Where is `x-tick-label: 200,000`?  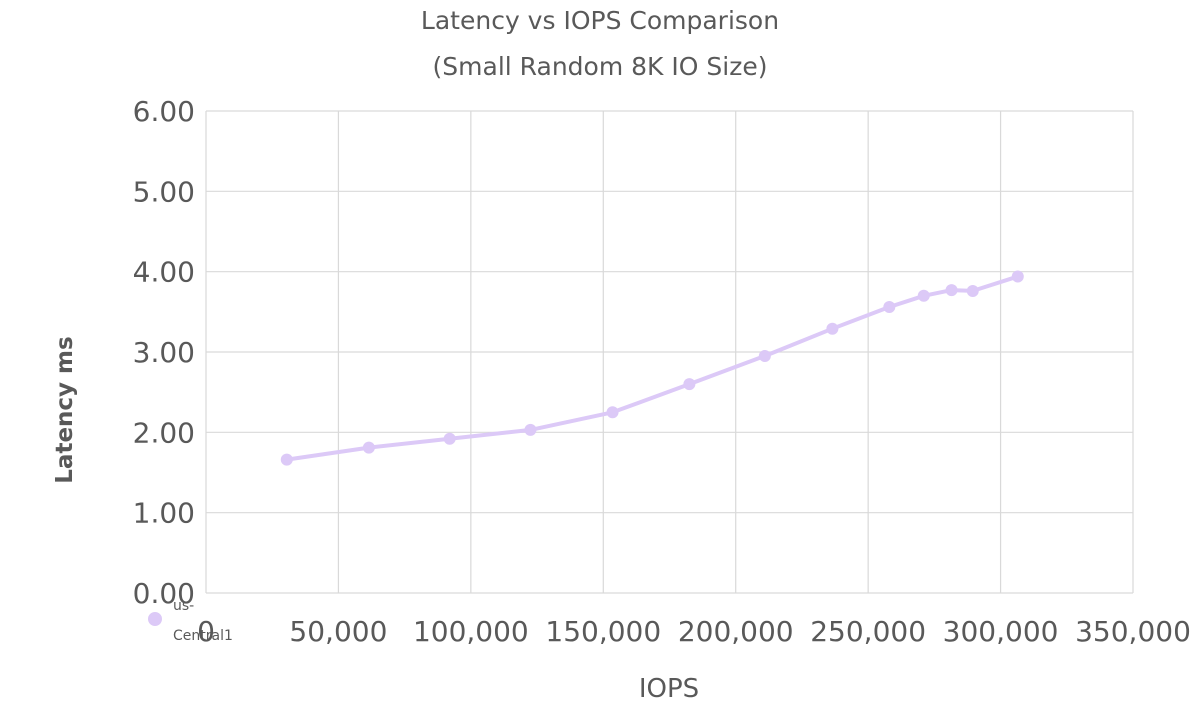 x-tick-label: 200,000 is located at coordinates (736, 631).